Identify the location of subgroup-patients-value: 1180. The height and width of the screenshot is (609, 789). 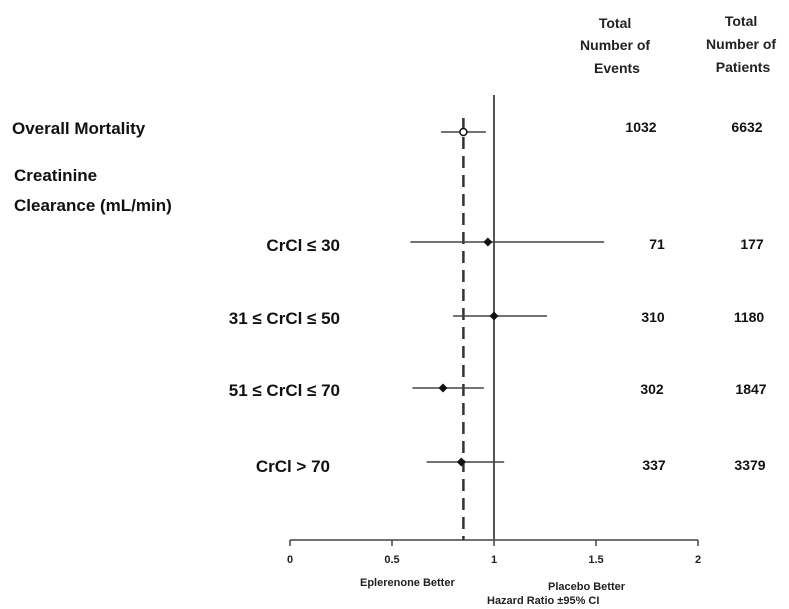
(749, 317).